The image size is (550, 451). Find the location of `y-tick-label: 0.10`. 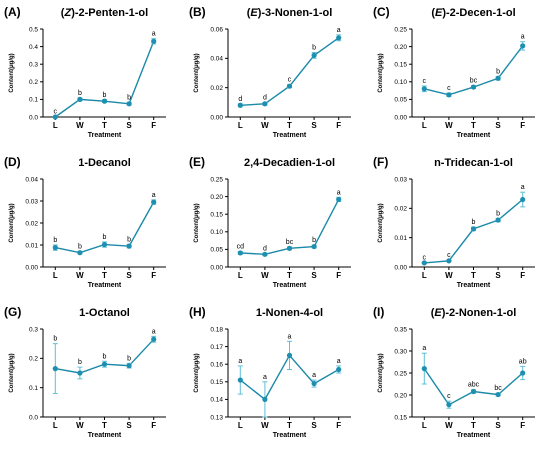

y-tick-label: 0.10 is located at coordinates (216, 232).